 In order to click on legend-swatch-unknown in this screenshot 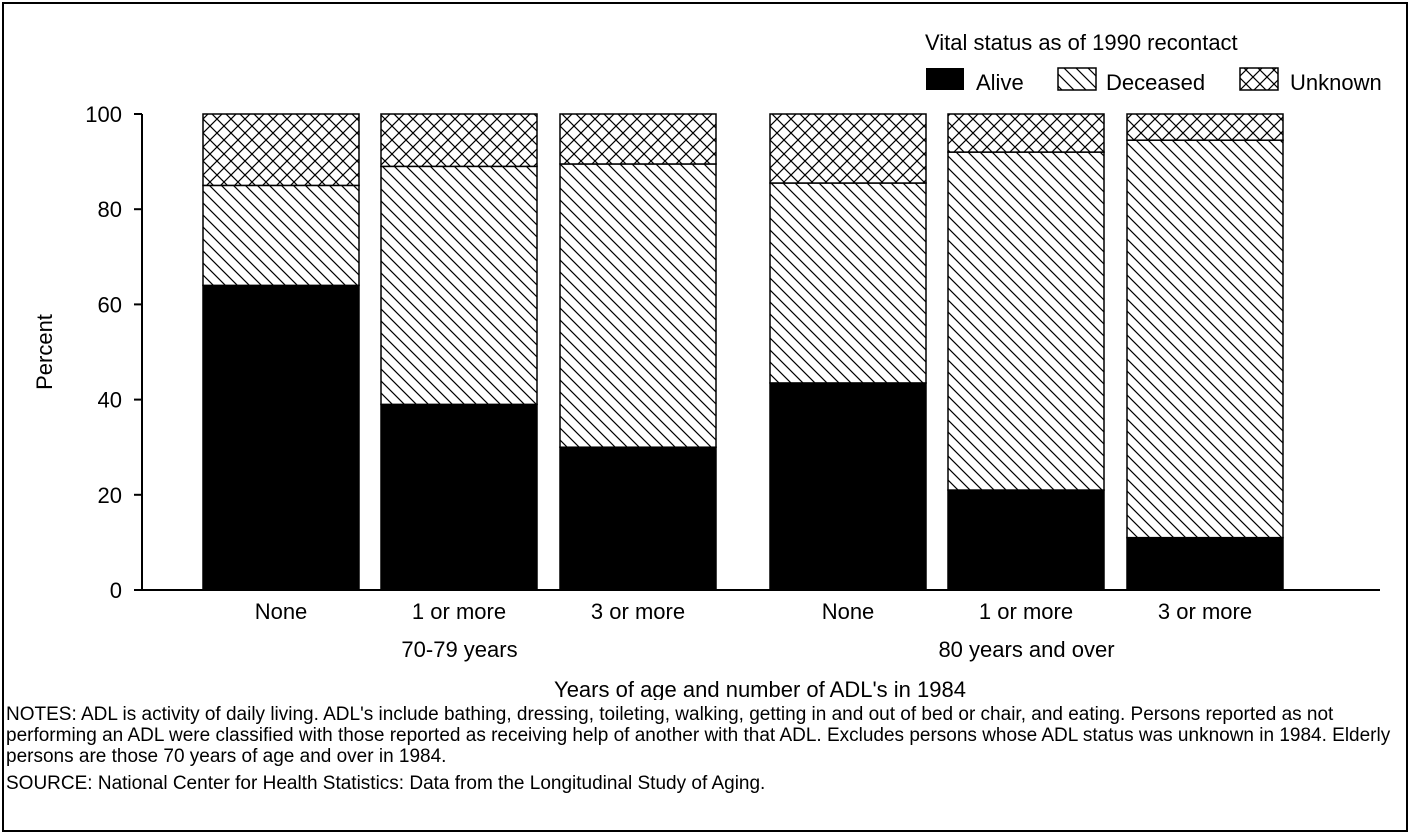, I will do `click(1259, 79)`.